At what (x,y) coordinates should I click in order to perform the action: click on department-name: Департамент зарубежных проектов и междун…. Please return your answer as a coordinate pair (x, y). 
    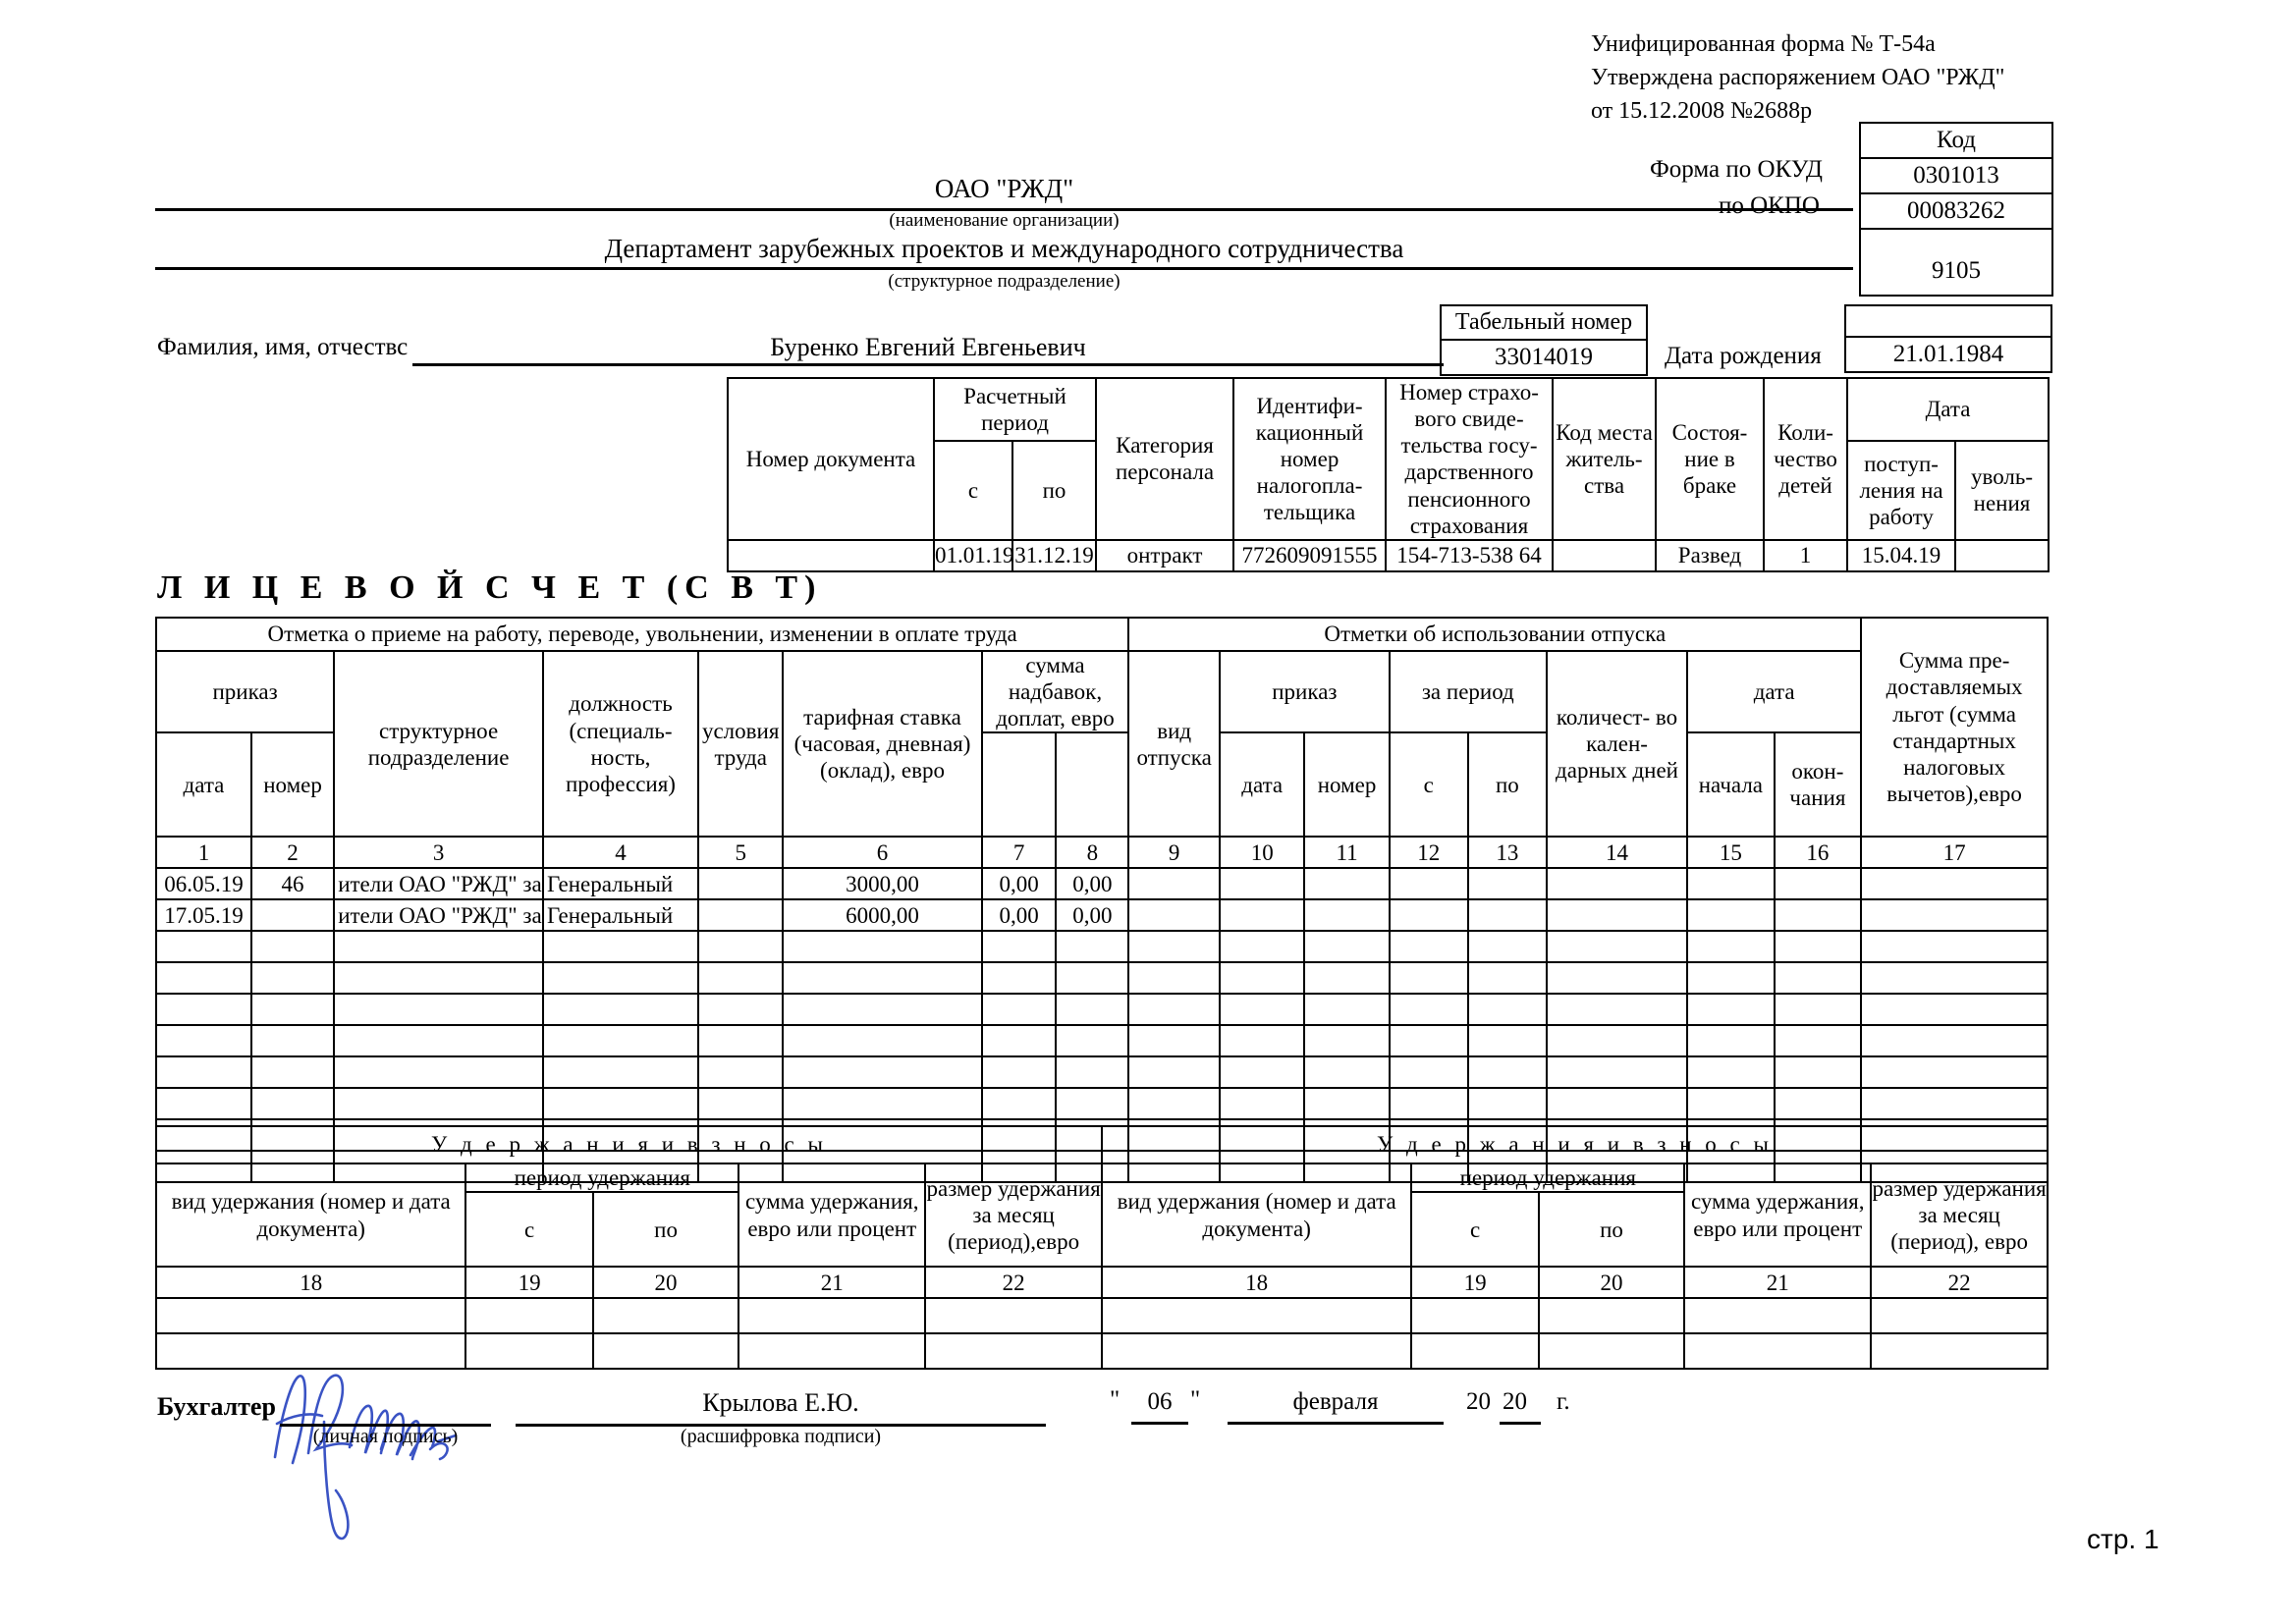
    Looking at the image, I should click on (1004, 248).